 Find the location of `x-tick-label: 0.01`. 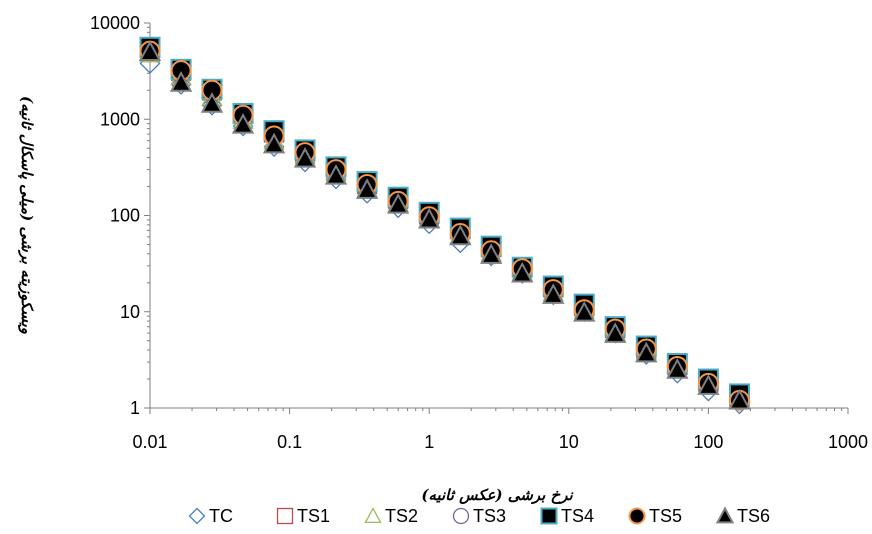

x-tick-label: 0.01 is located at coordinates (149, 442).